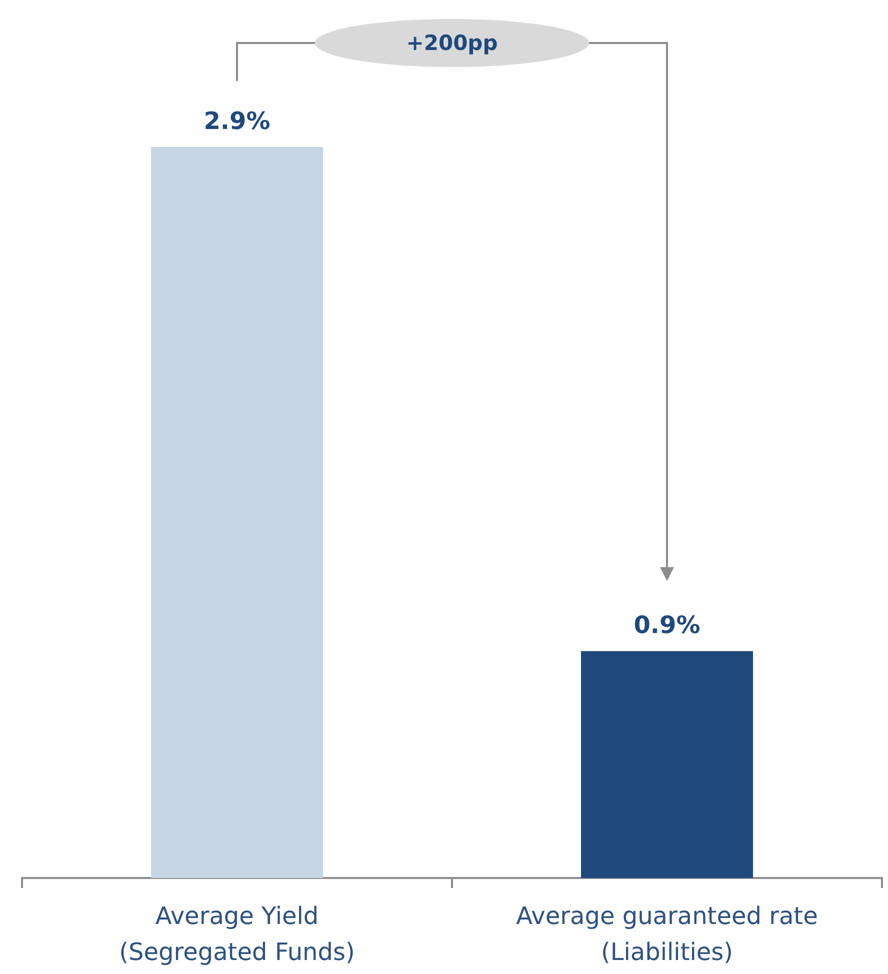  I want to click on x-tick-label: Average guaranteed rate (Liabilities), so click(667, 934).